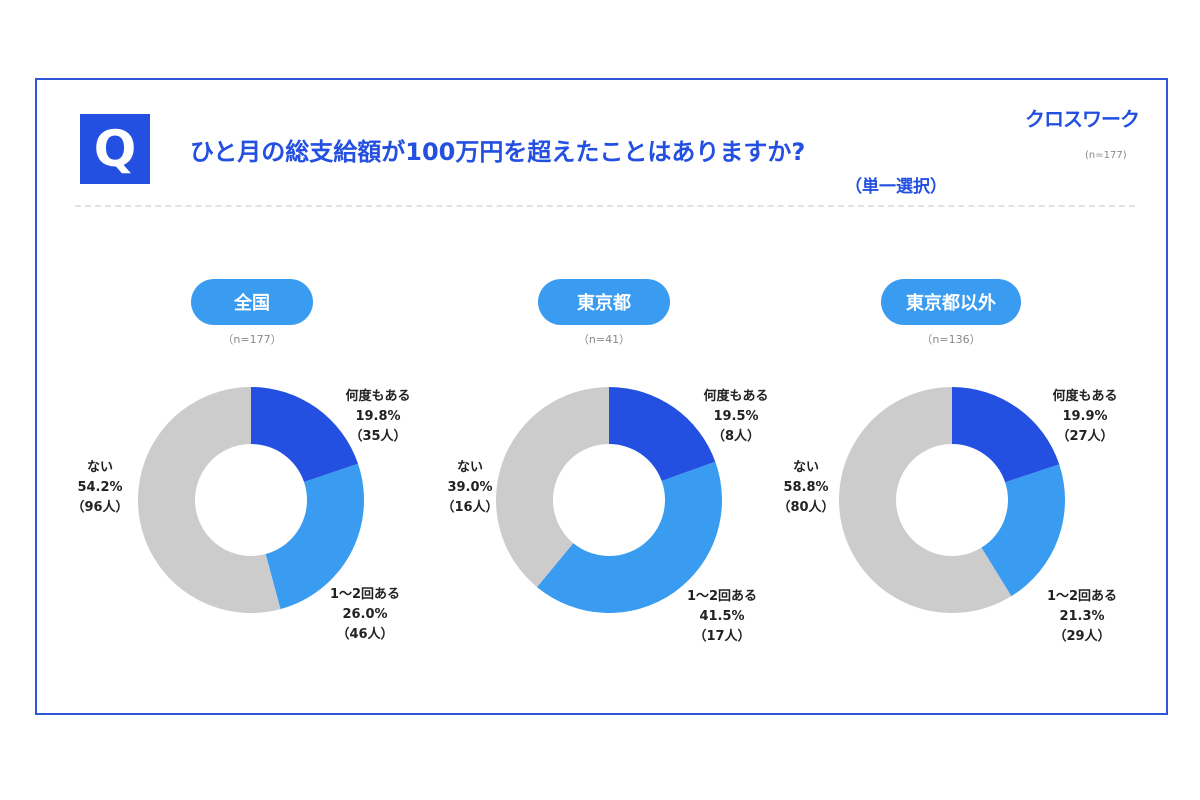  I want to click on slice-pct: 21.3%, so click(1082, 616).